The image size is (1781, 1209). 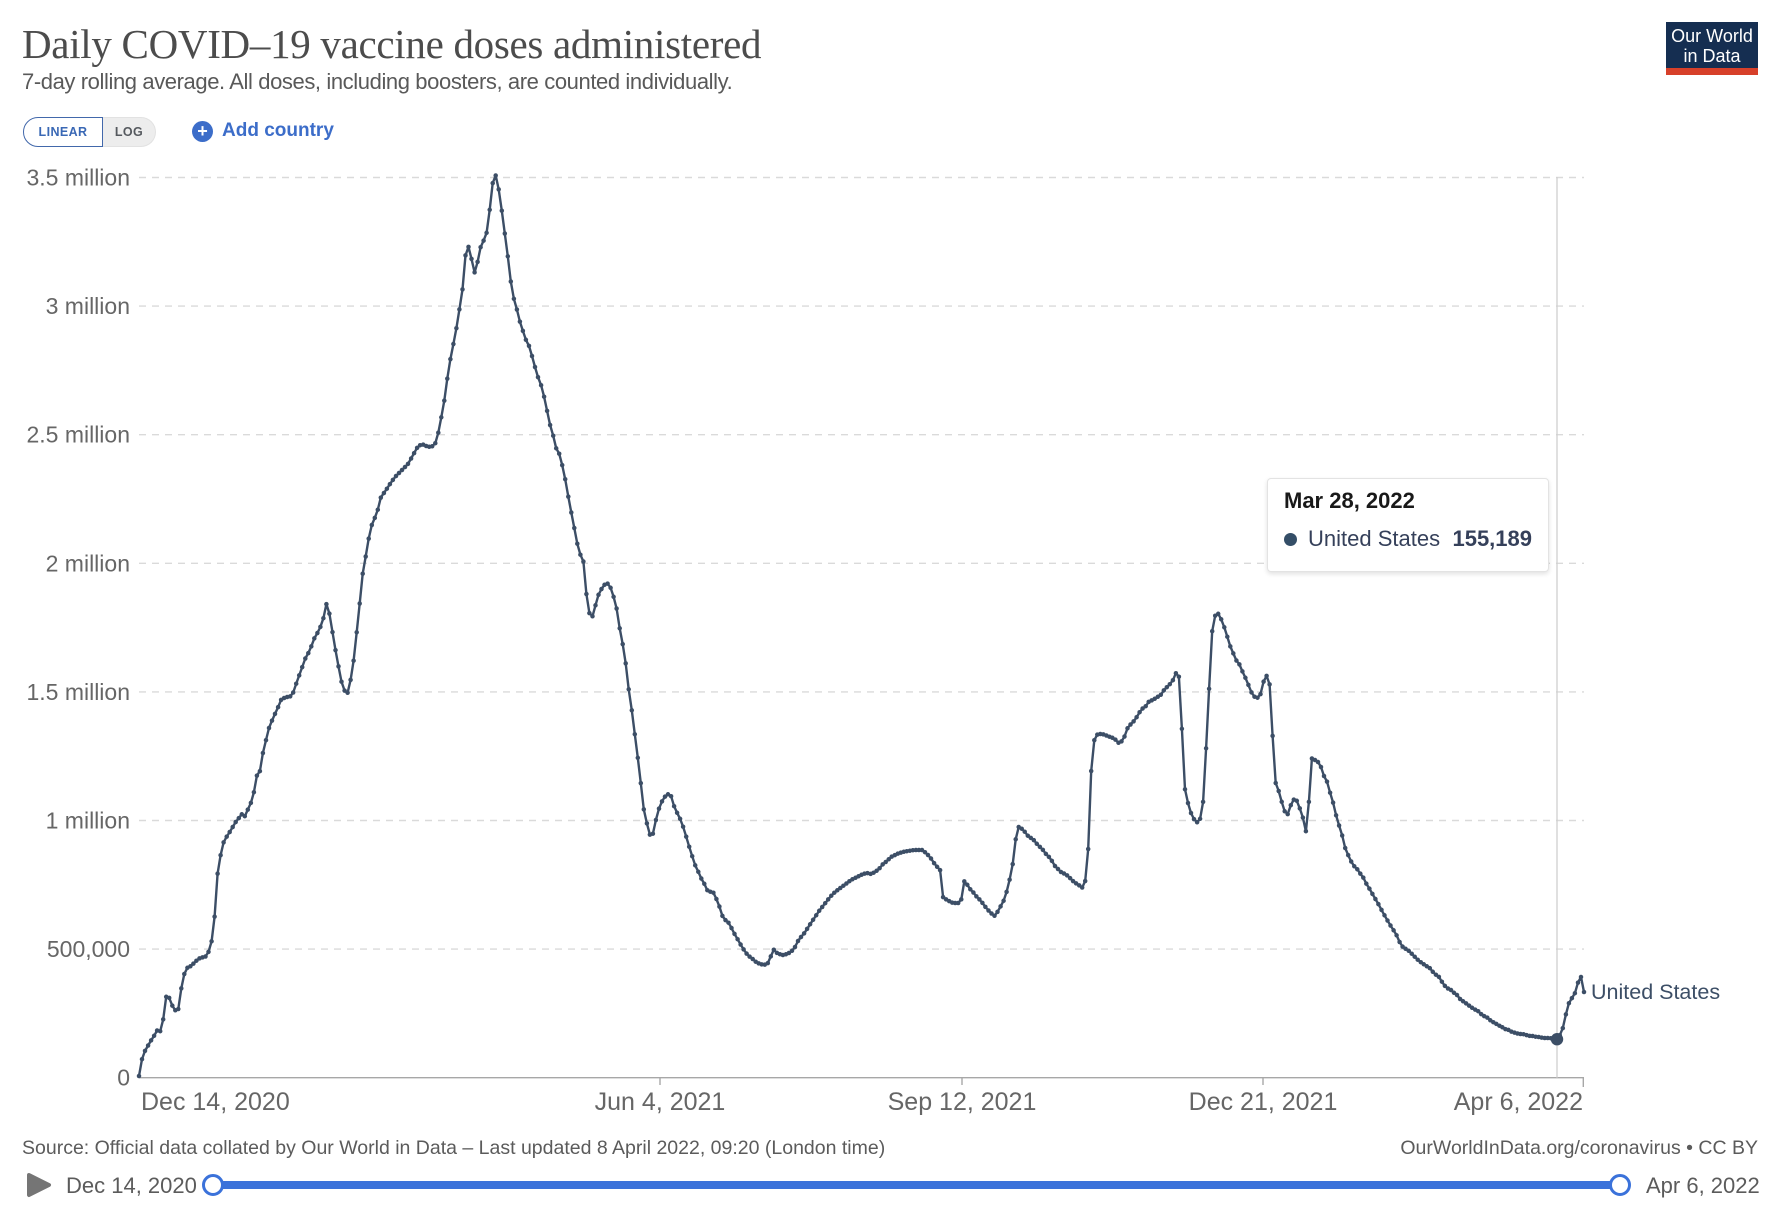 What do you see at coordinates (1655, 992) in the screenshot?
I see `svg-text: United States` at bounding box center [1655, 992].